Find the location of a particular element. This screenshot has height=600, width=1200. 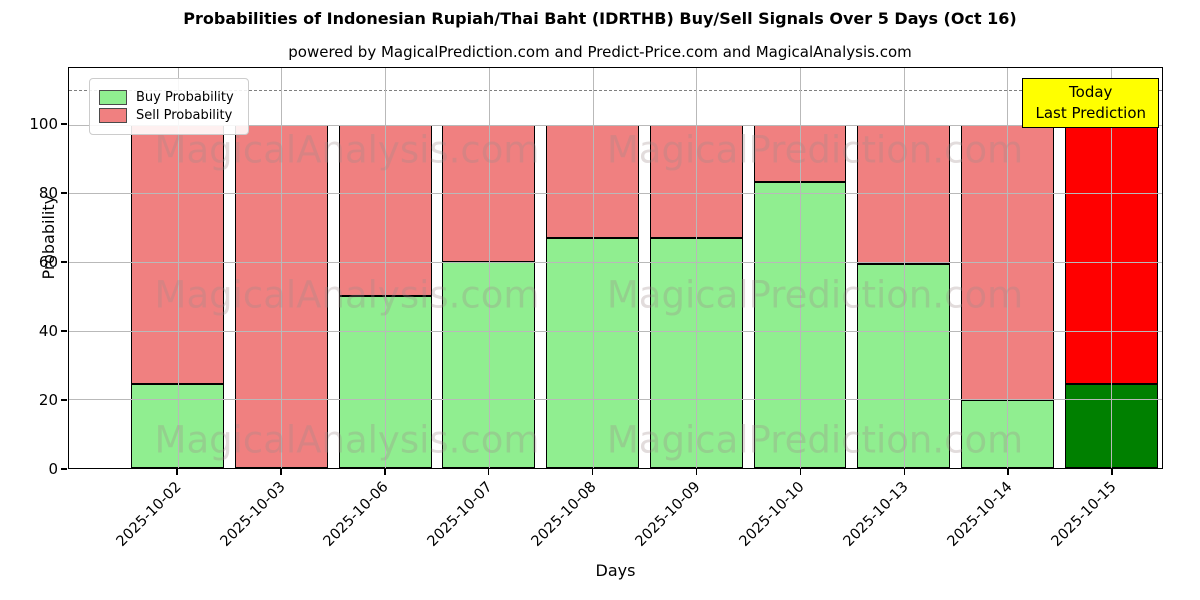

x-tick-label-2025-10-08: 2025-10-08 is located at coordinates (564, 514).